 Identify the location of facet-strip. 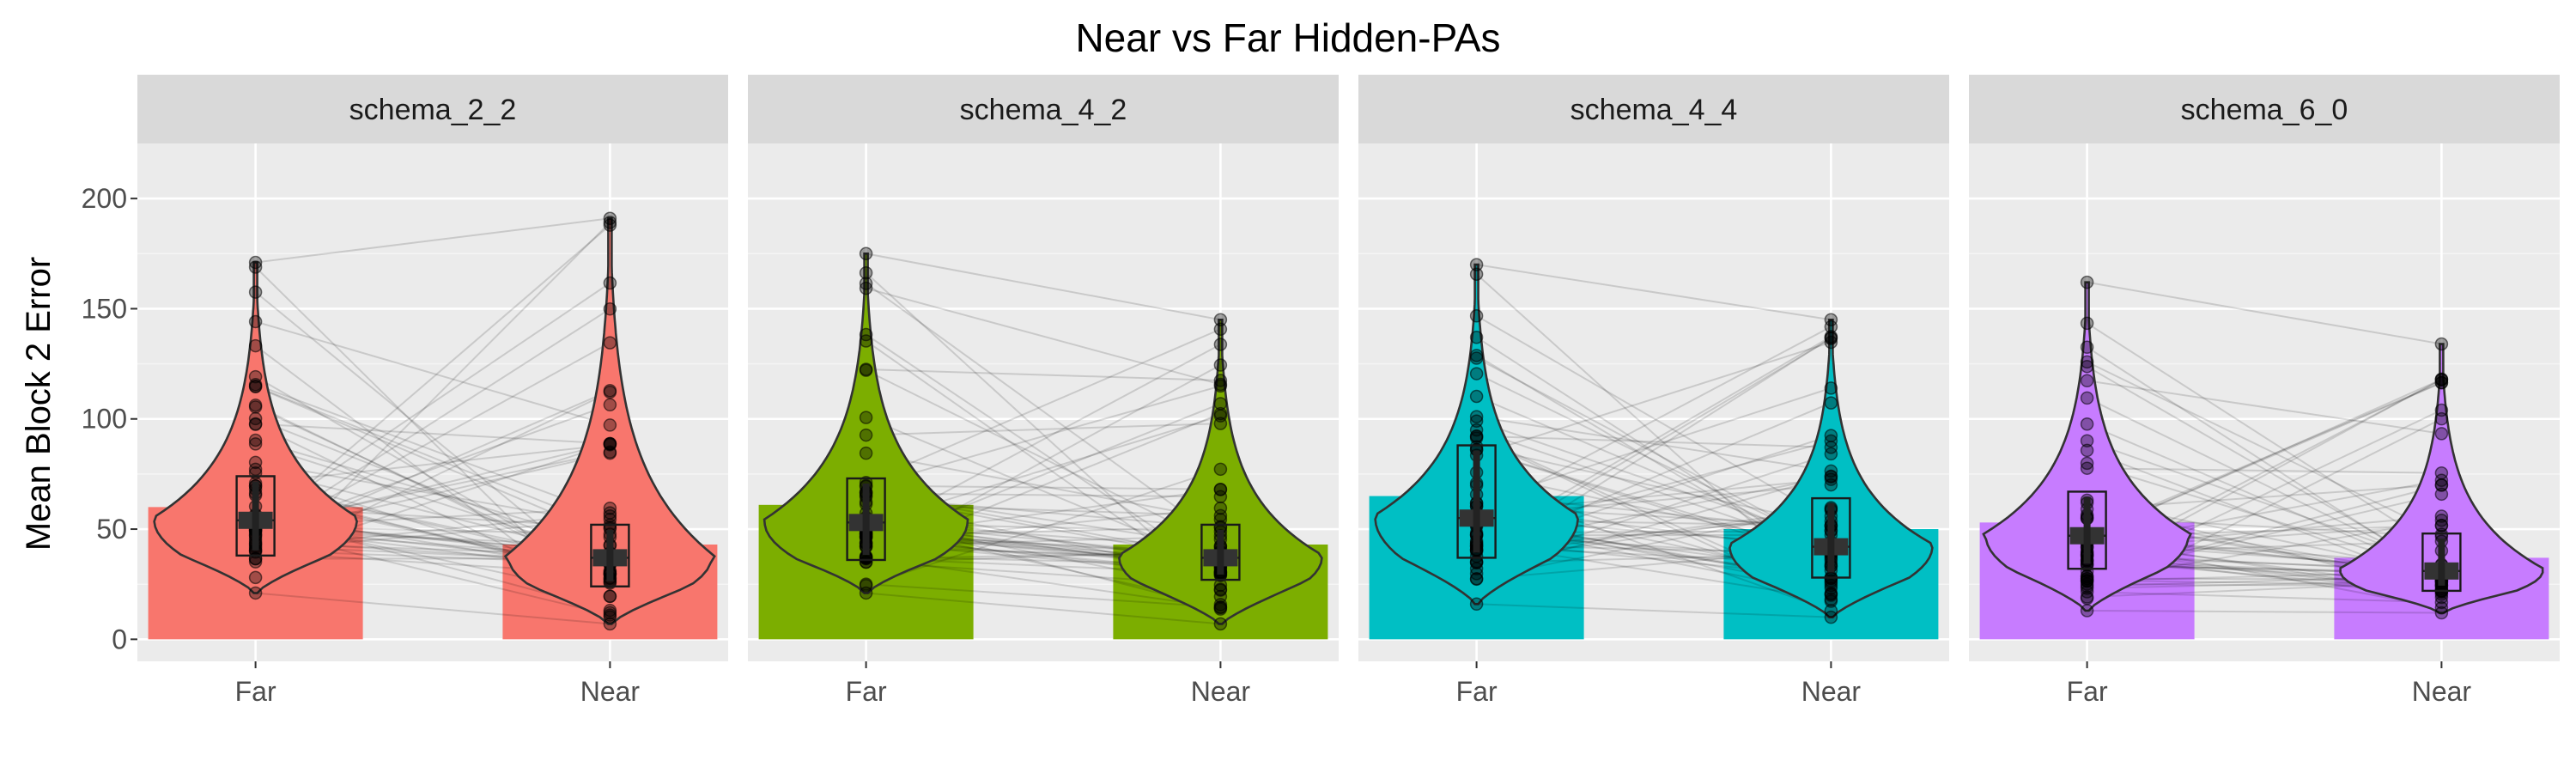
(1043, 109).